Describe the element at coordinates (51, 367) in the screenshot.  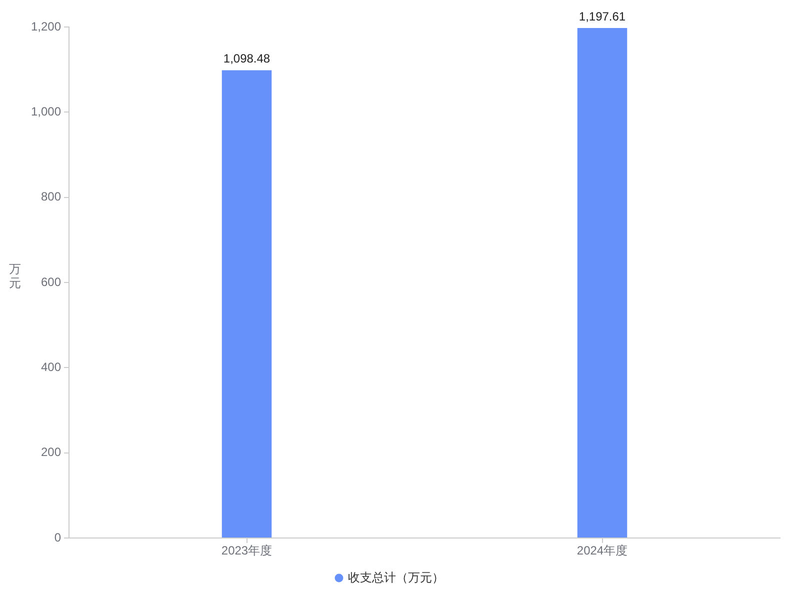
I see `y-tick-label: 400` at that location.